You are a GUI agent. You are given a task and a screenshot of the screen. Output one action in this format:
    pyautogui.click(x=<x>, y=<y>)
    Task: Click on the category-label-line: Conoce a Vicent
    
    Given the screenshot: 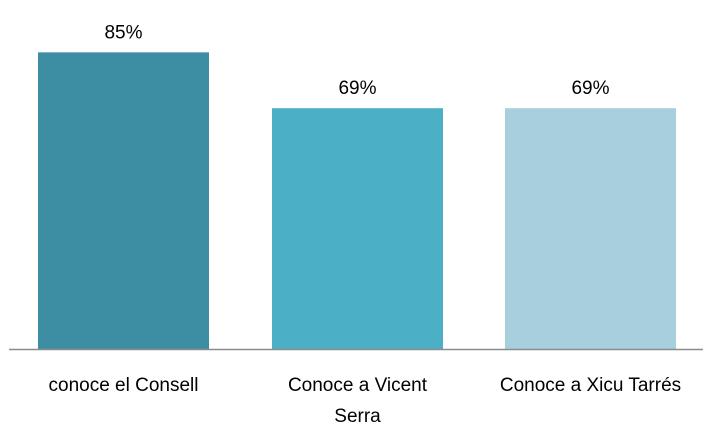 What is the action you would take?
    pyautogui.click(x=358, y=385)
    